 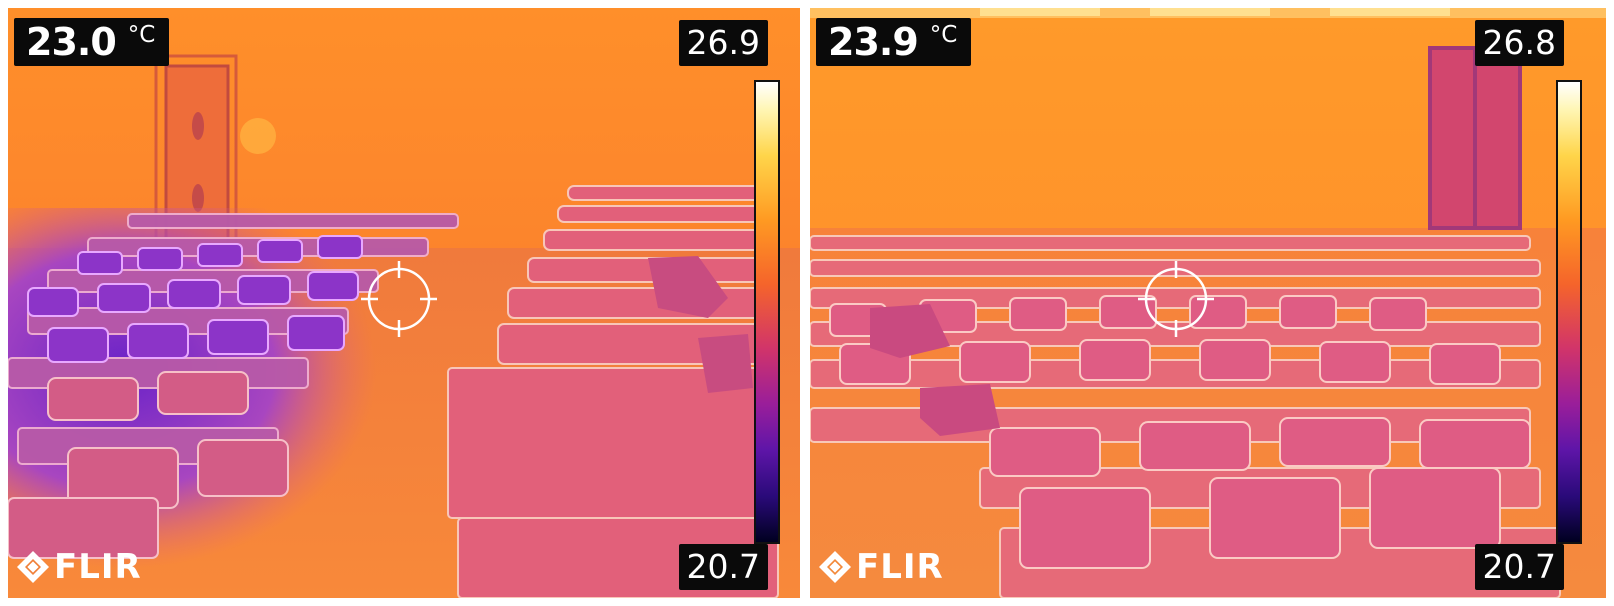 What do you see at coordinates (873, 42) in the screenshot?
I see `spot-temperature-value: 23.9` at bounding box center [873, 42].